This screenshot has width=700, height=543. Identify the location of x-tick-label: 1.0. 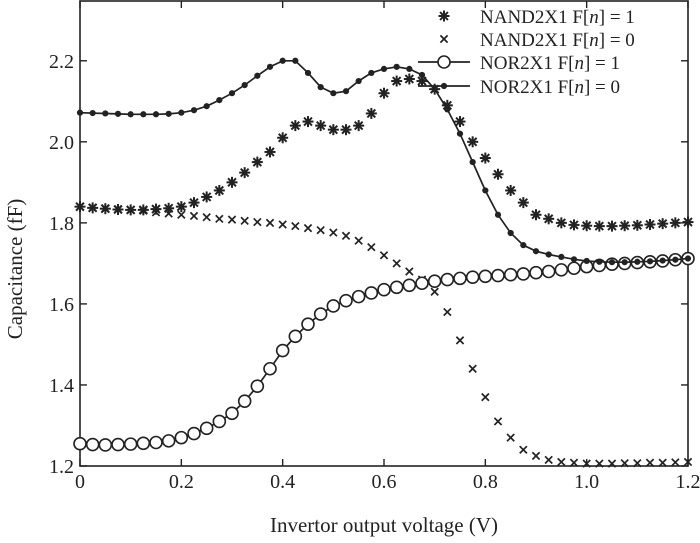
(586, 482).